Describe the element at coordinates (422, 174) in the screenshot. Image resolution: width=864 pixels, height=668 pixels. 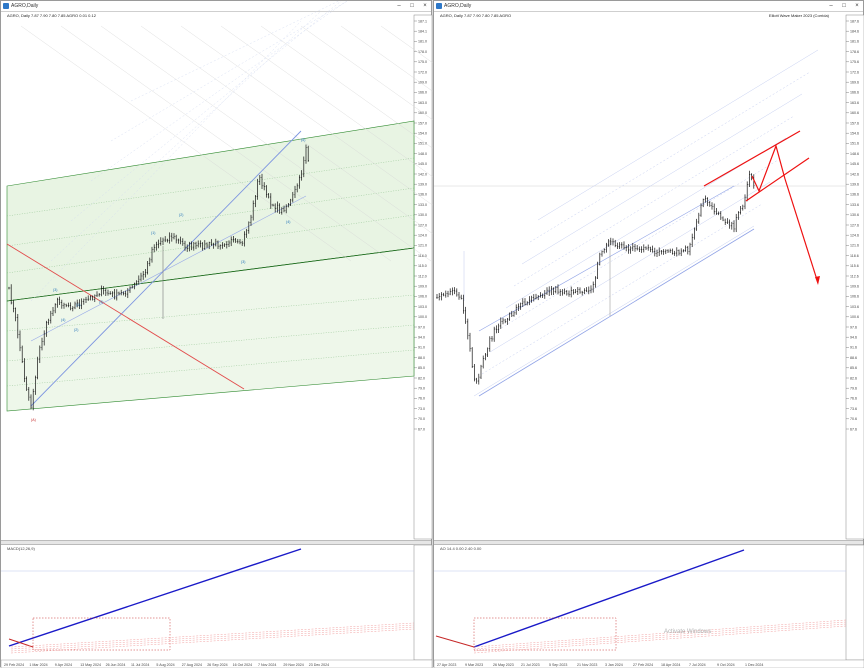
I see `price-tick-label: 142.0` at that location.